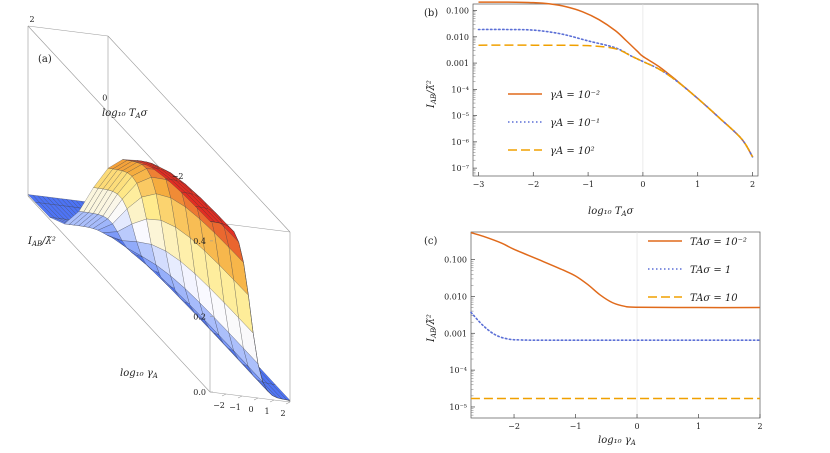  I want to click on z-tick-label: 0.2, so click(199, 316).